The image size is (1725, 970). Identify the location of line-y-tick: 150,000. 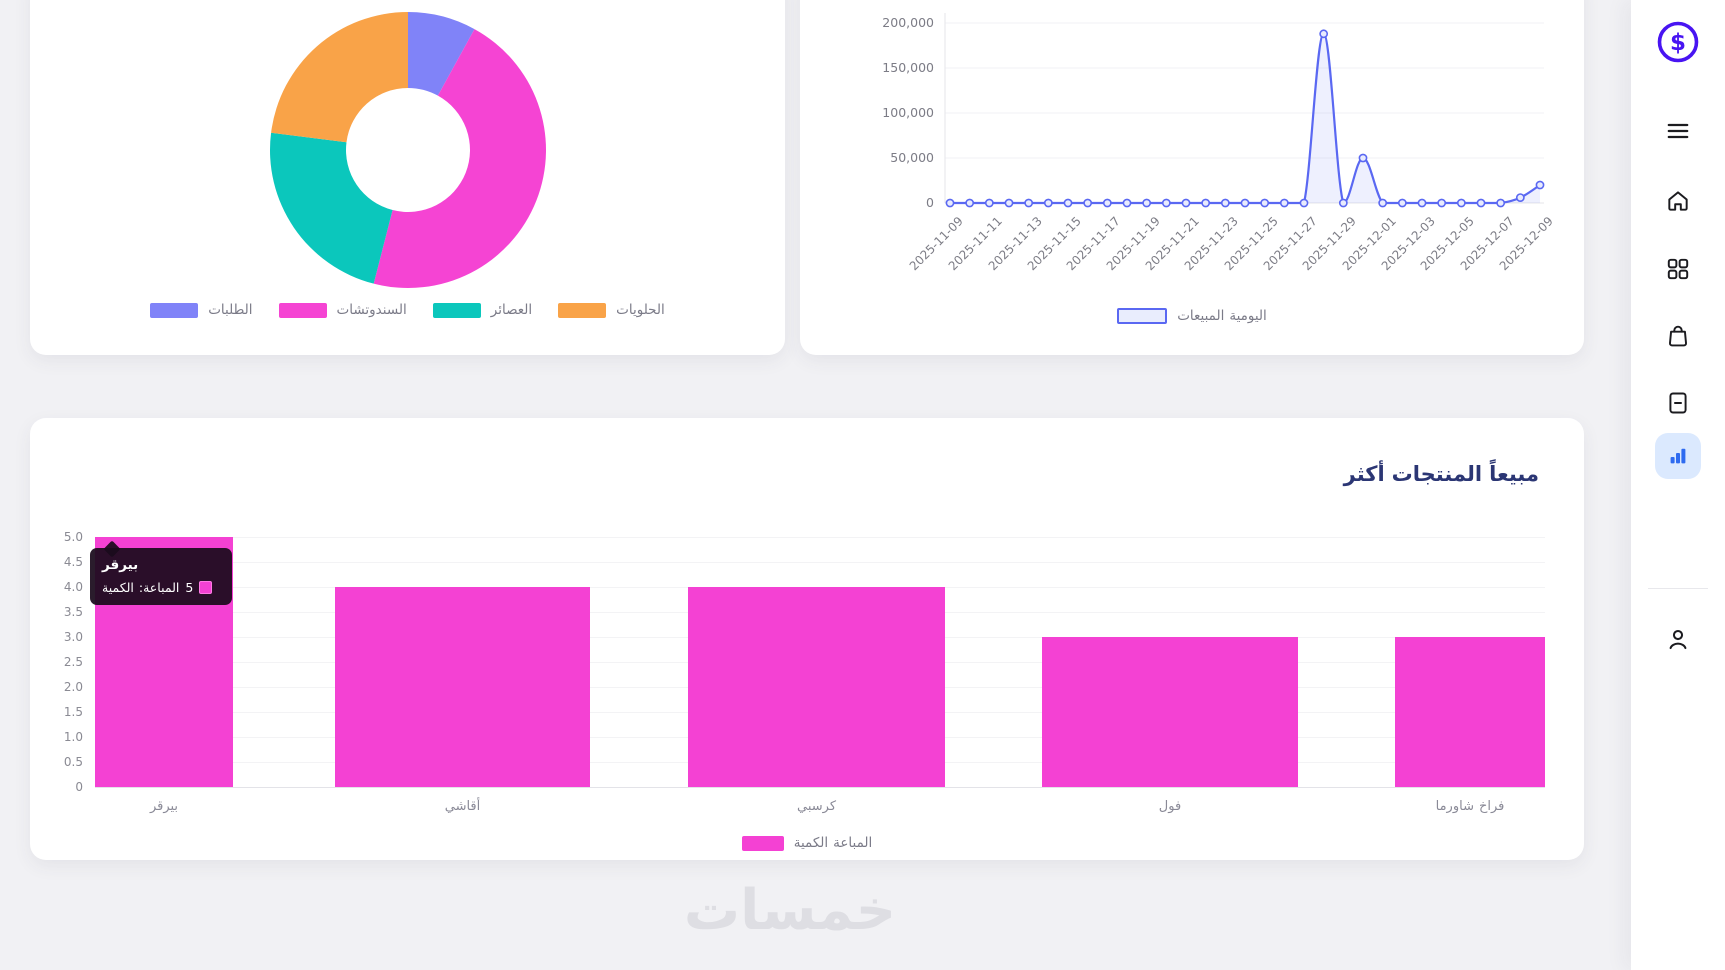
(908, 67).